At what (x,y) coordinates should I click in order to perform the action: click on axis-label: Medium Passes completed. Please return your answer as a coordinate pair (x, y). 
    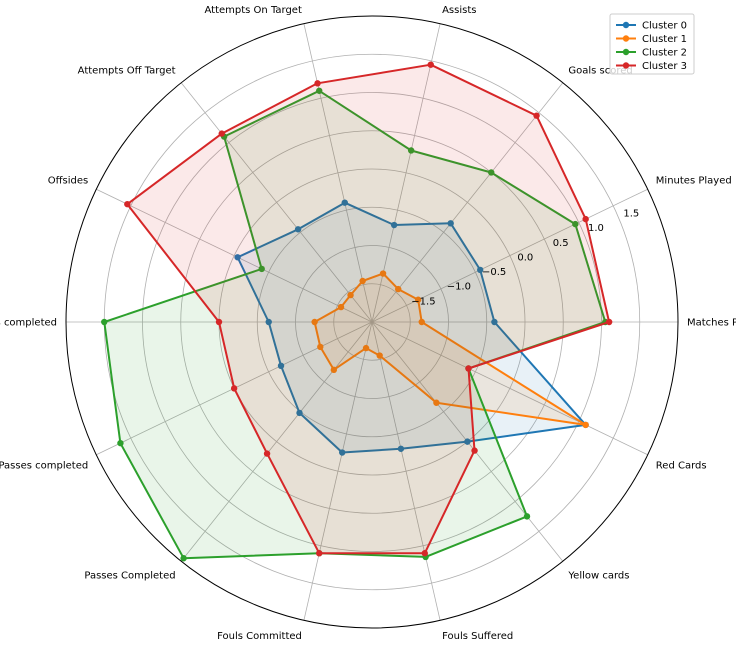
    Looking at the image, I should click on (44, 466).